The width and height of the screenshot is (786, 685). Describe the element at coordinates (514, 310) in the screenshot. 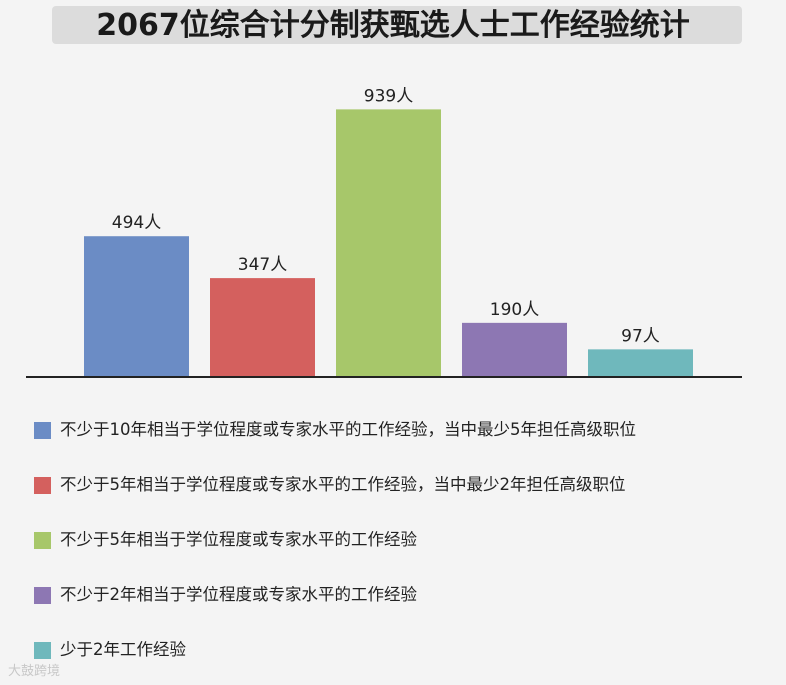

I see `bar-value-label-4: 190人` at that location.